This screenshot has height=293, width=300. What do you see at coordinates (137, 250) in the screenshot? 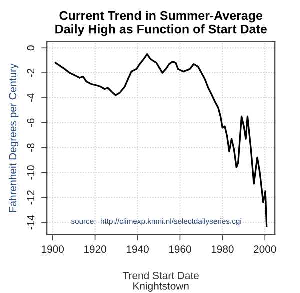
I see `x-tick-label: 1940` at bounding box center [137, 250].